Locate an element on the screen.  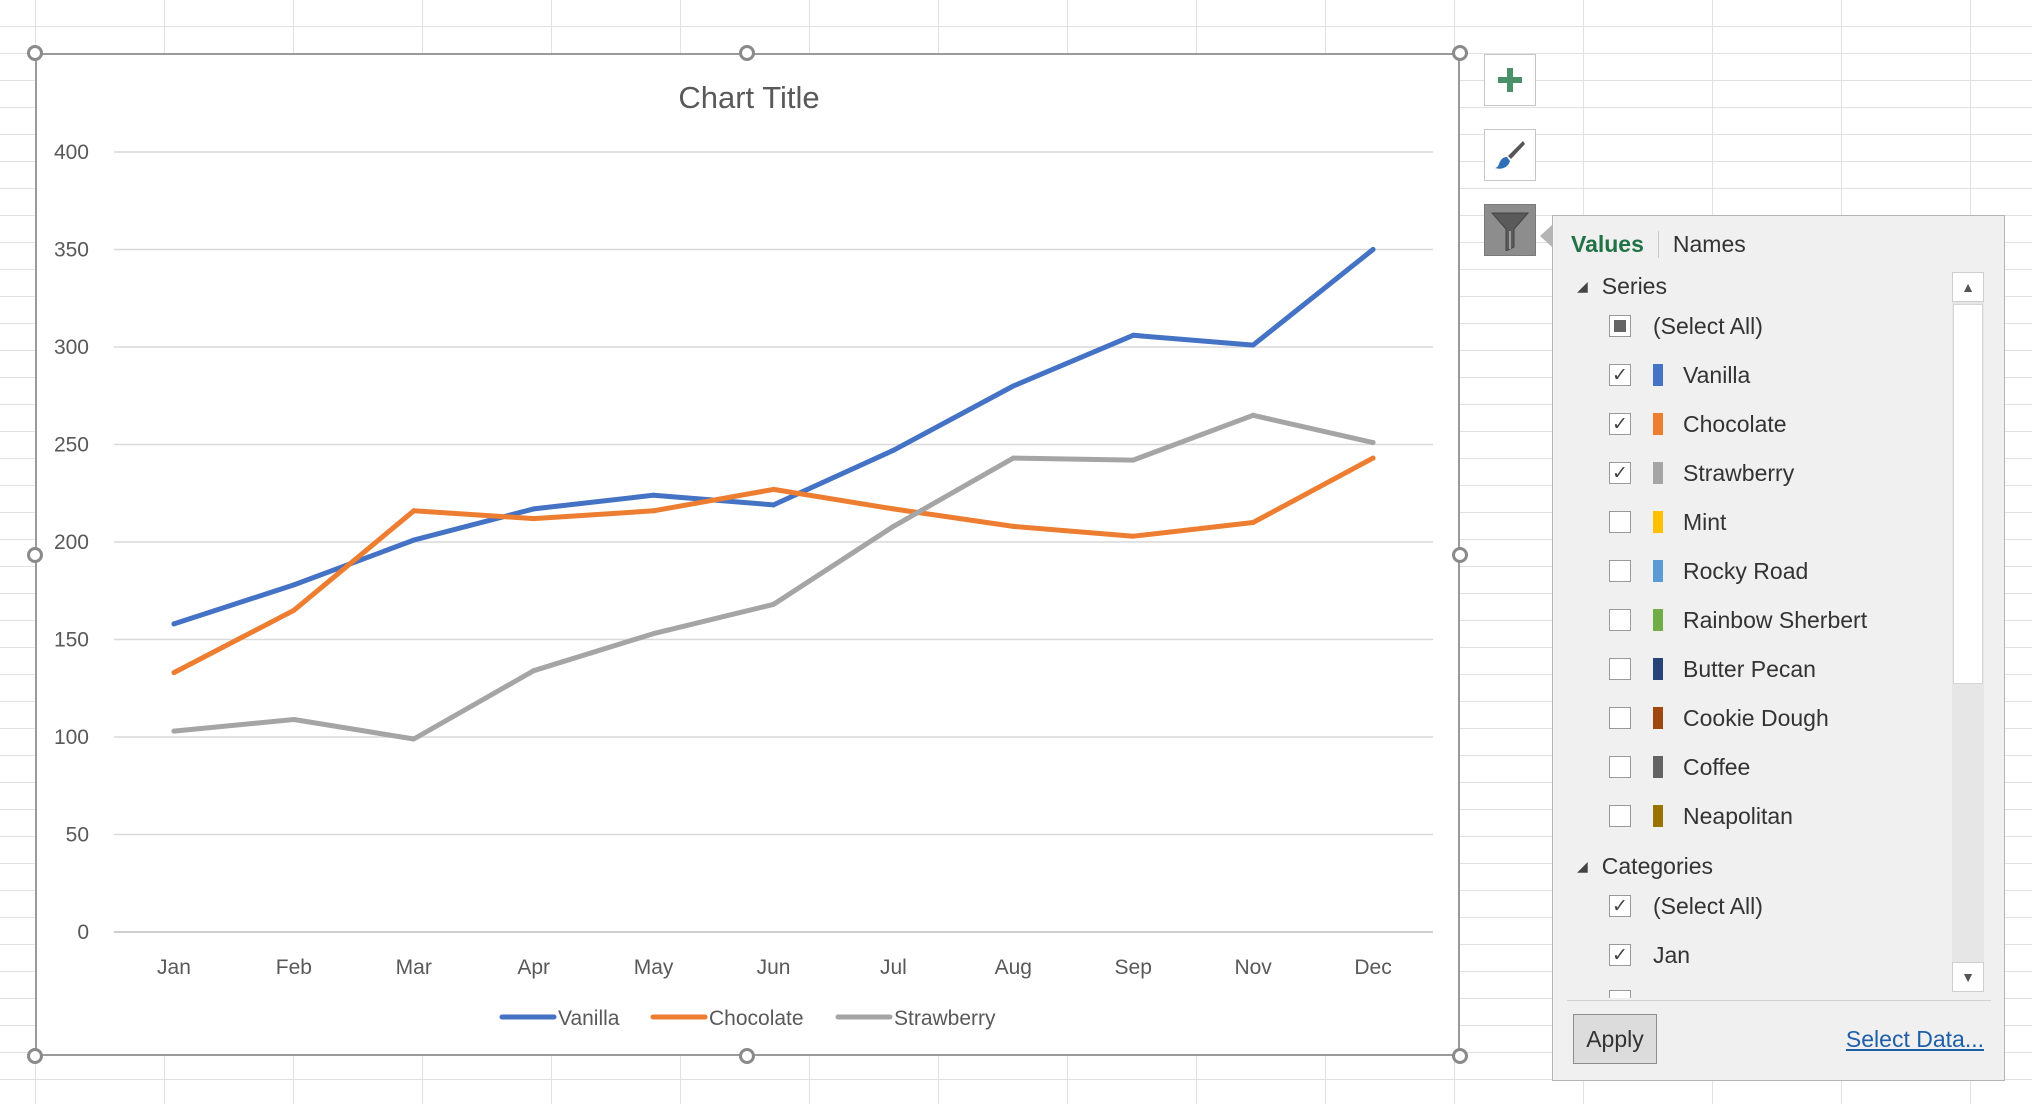
y-tick-label: 400 is located at coordinates (71, 152).